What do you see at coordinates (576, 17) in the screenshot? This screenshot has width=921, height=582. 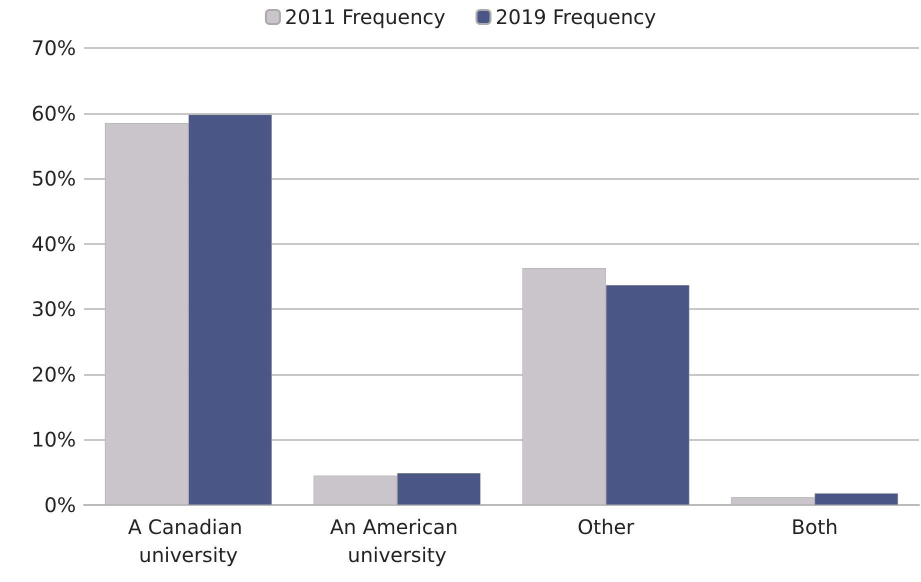 I see `legend-label: 2019 Frequency` at bounding box center [576, 17].